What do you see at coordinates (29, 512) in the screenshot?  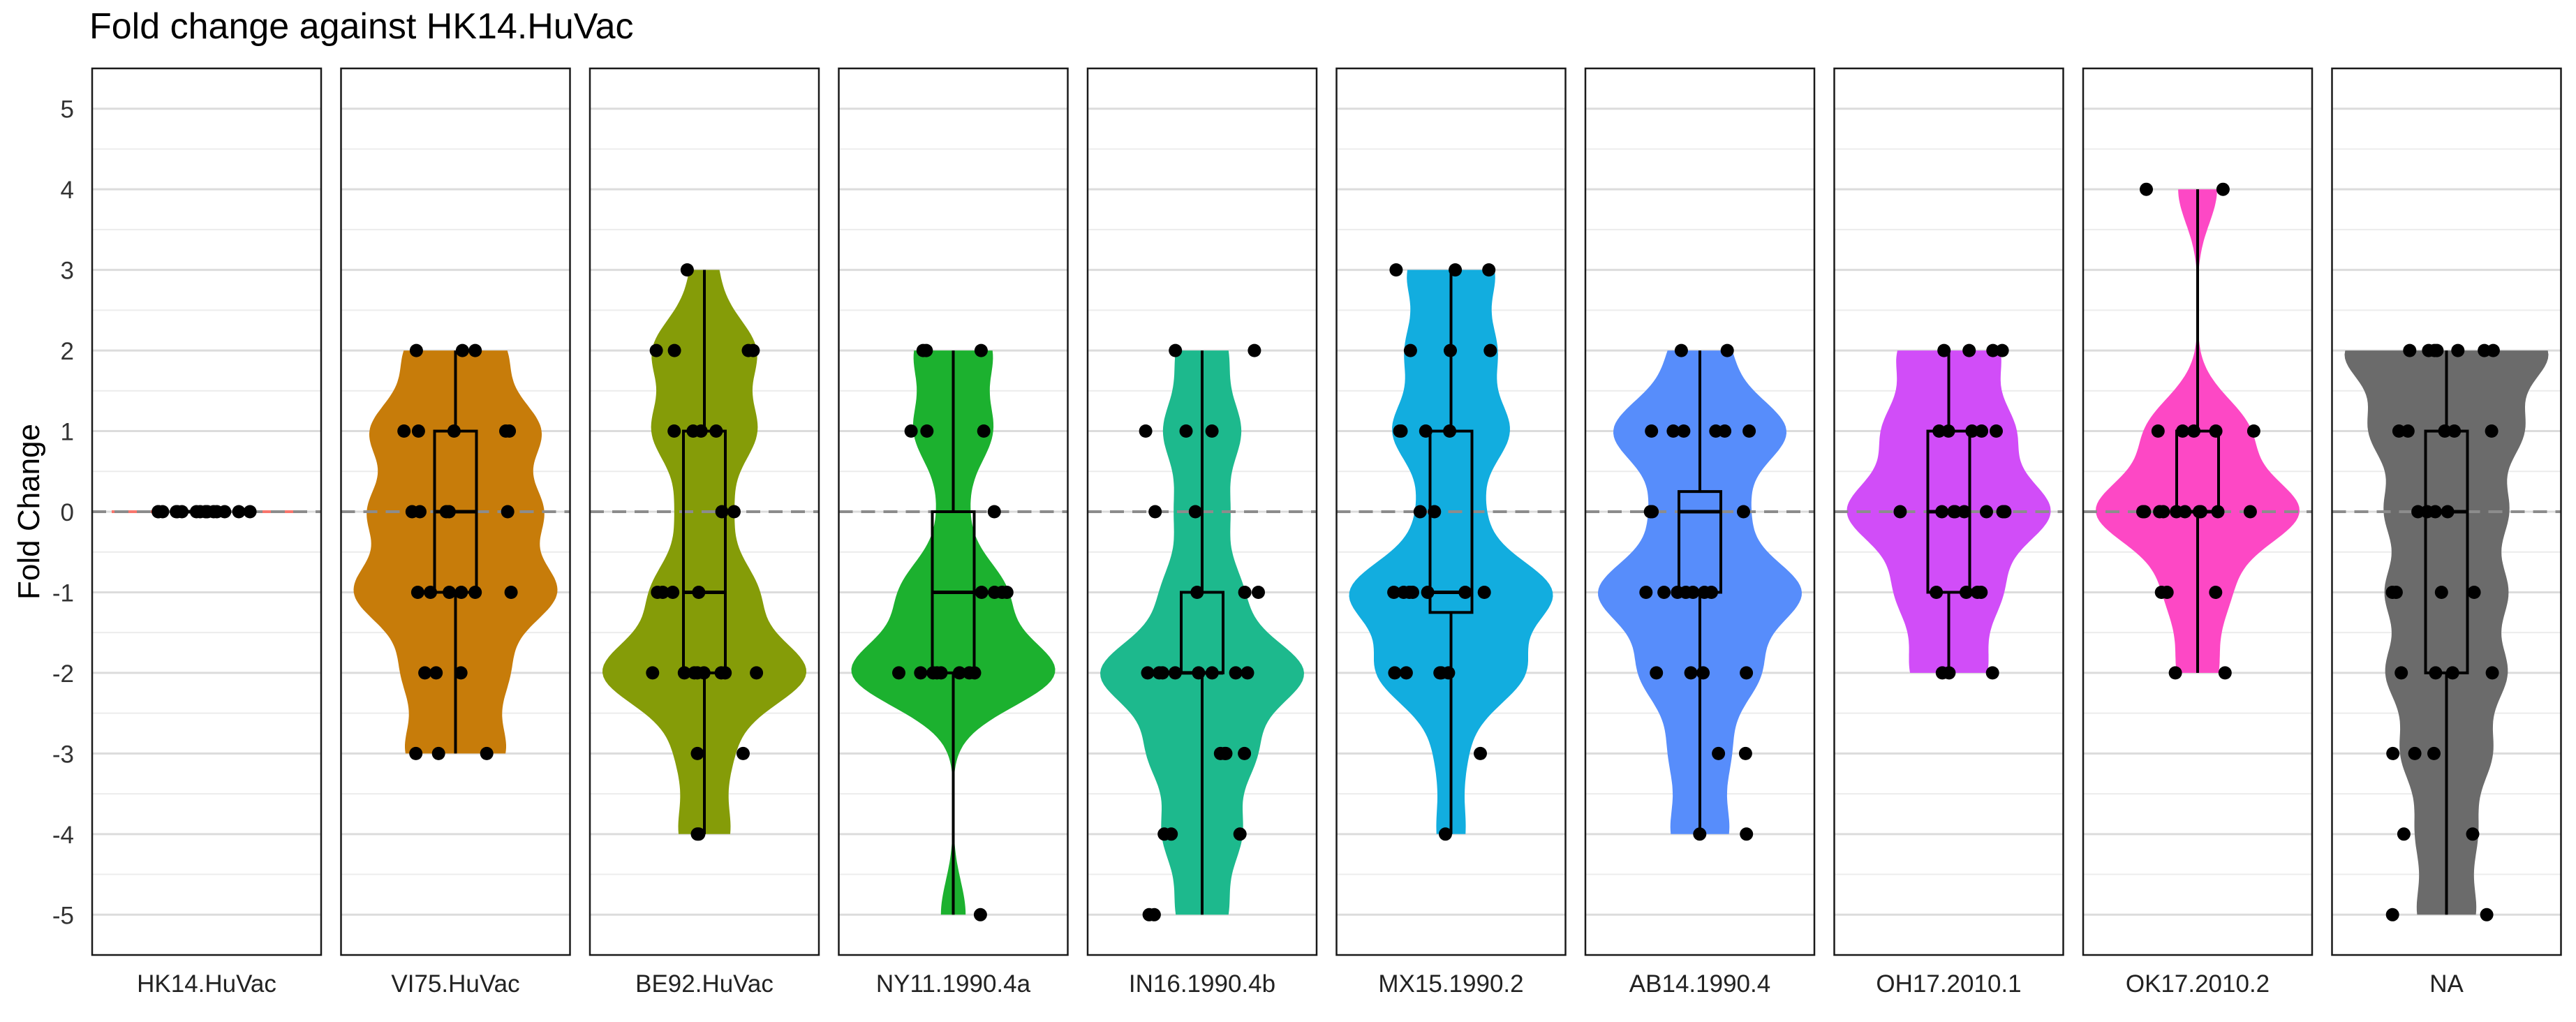 I see `y-axis-label: Fold Change` at bounding box center [29, 512].